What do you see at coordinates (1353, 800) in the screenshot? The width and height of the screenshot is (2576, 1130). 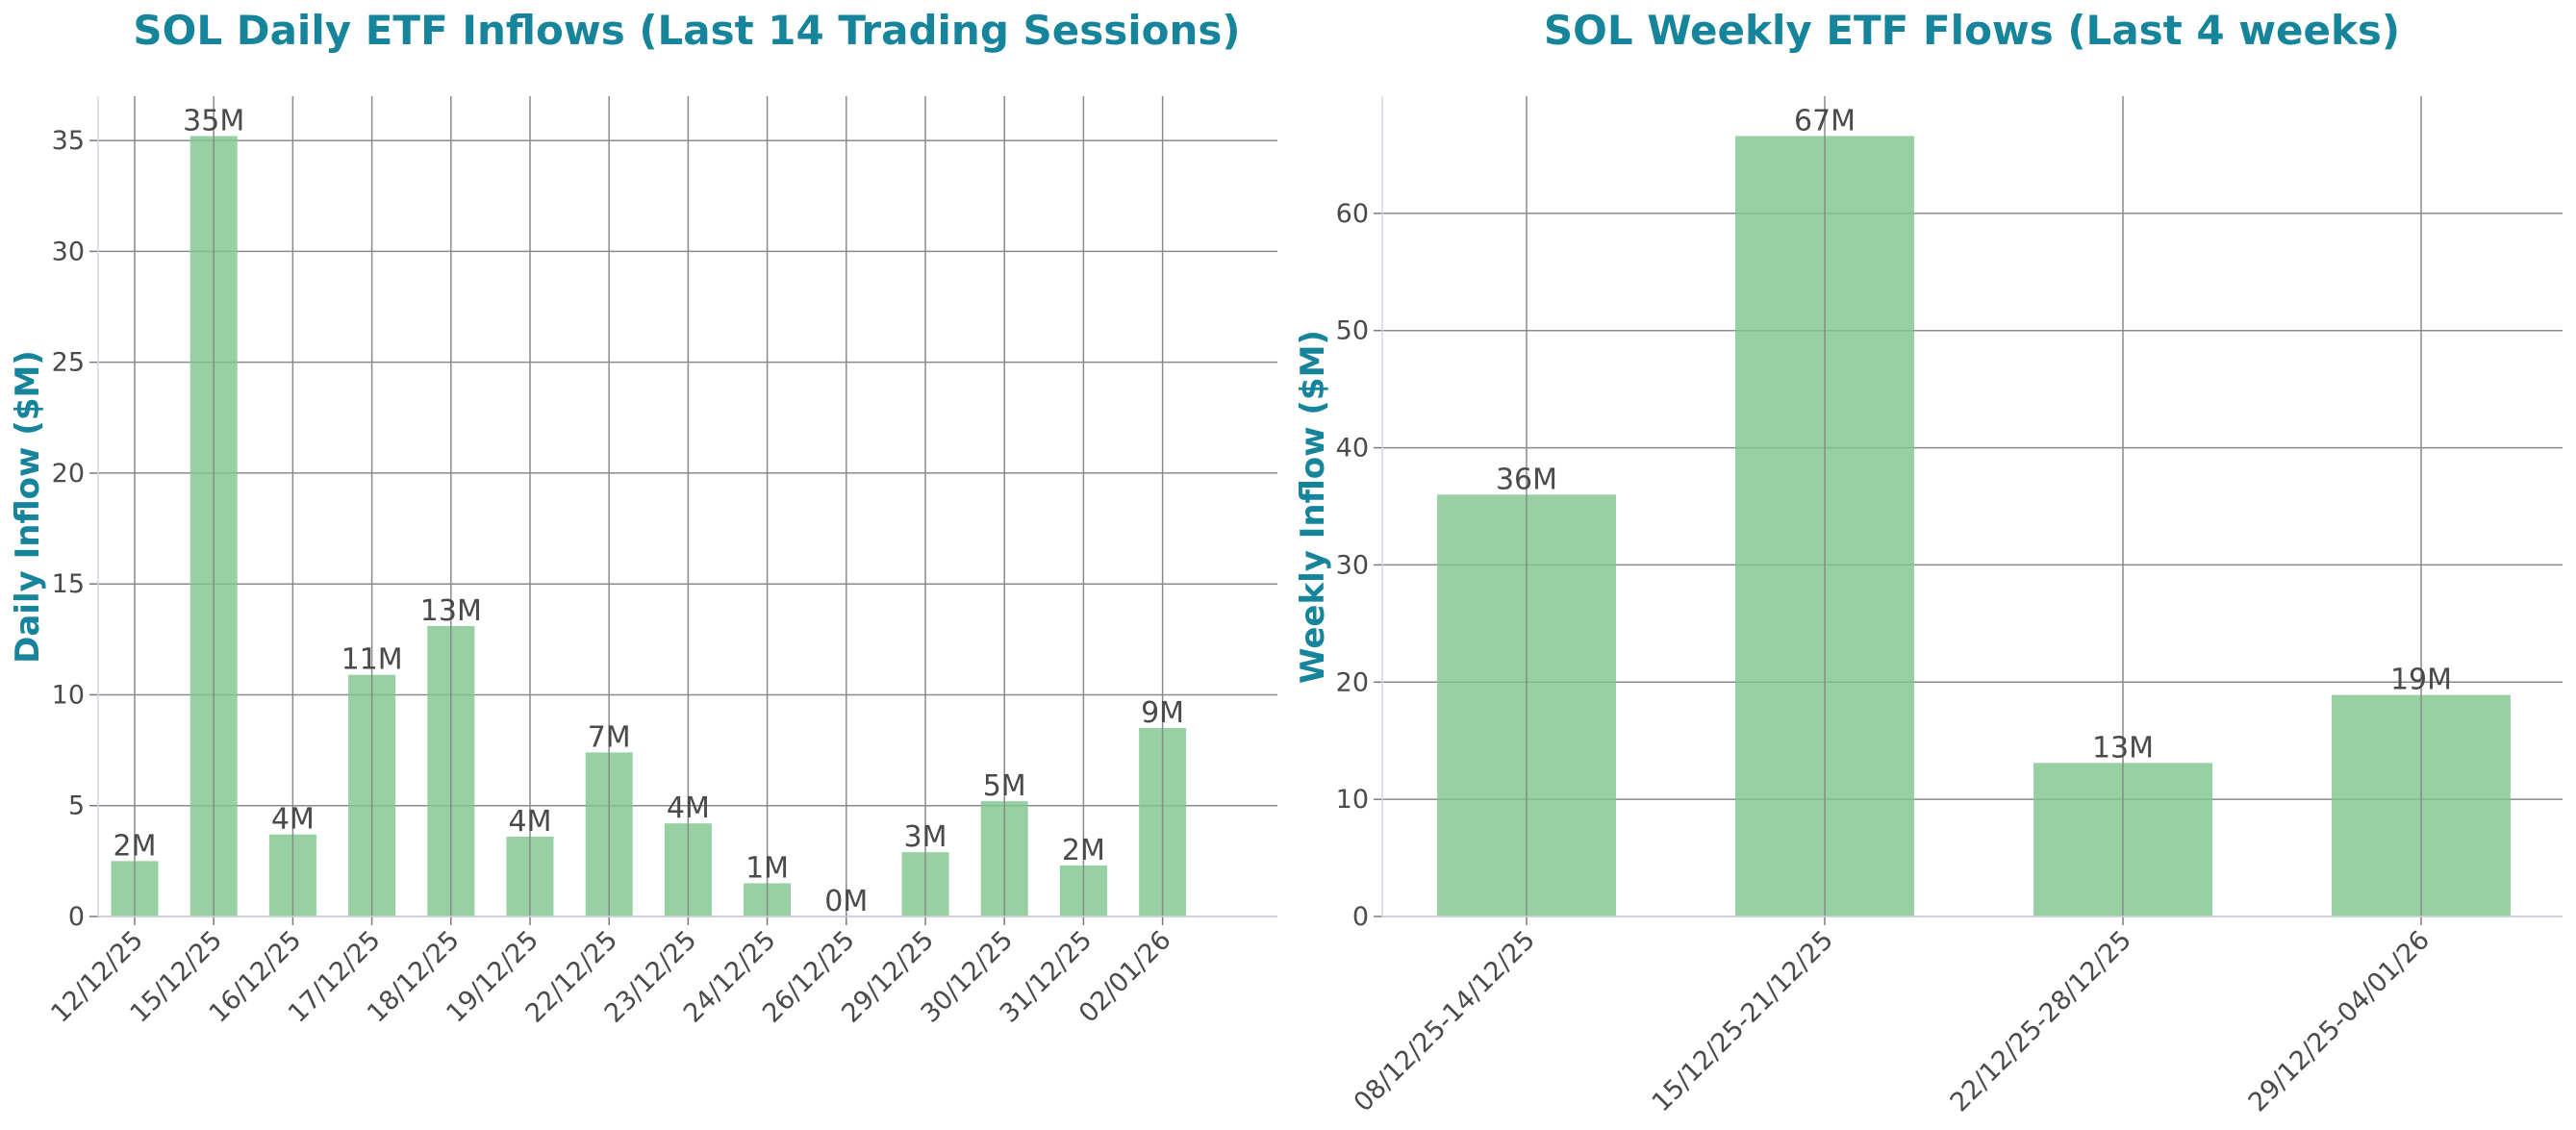 I see `weekly-ytick-label: 10` at bounding box center [1353, 800].